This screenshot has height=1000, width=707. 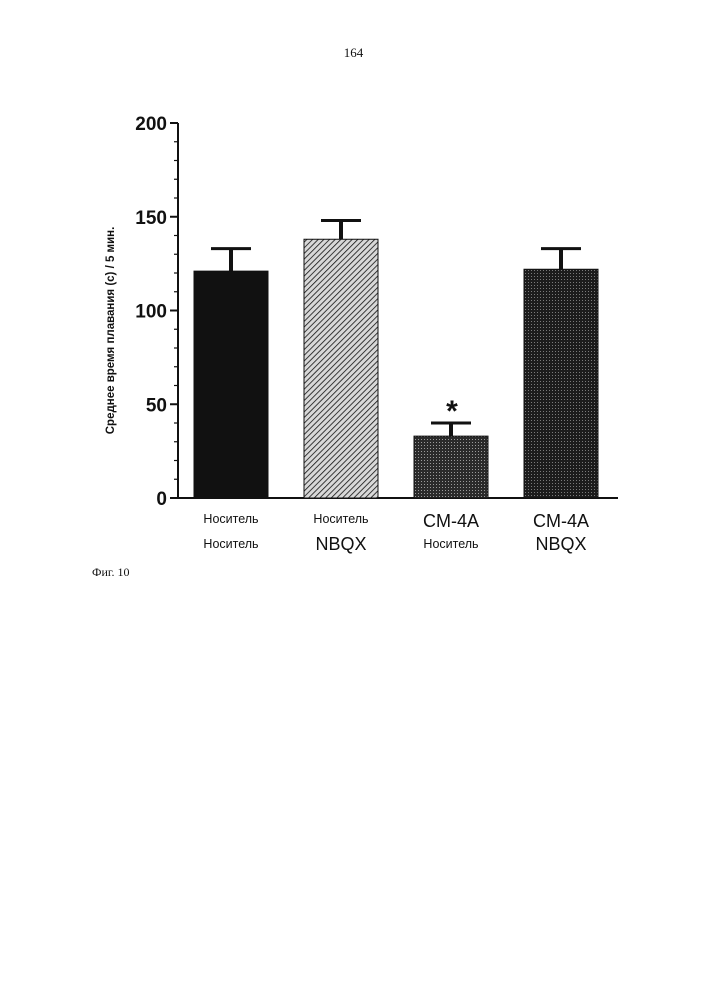 I want to click on y-axis-title: Среднее время плавания (с) / 5 мин., so click(x=111, y=331).